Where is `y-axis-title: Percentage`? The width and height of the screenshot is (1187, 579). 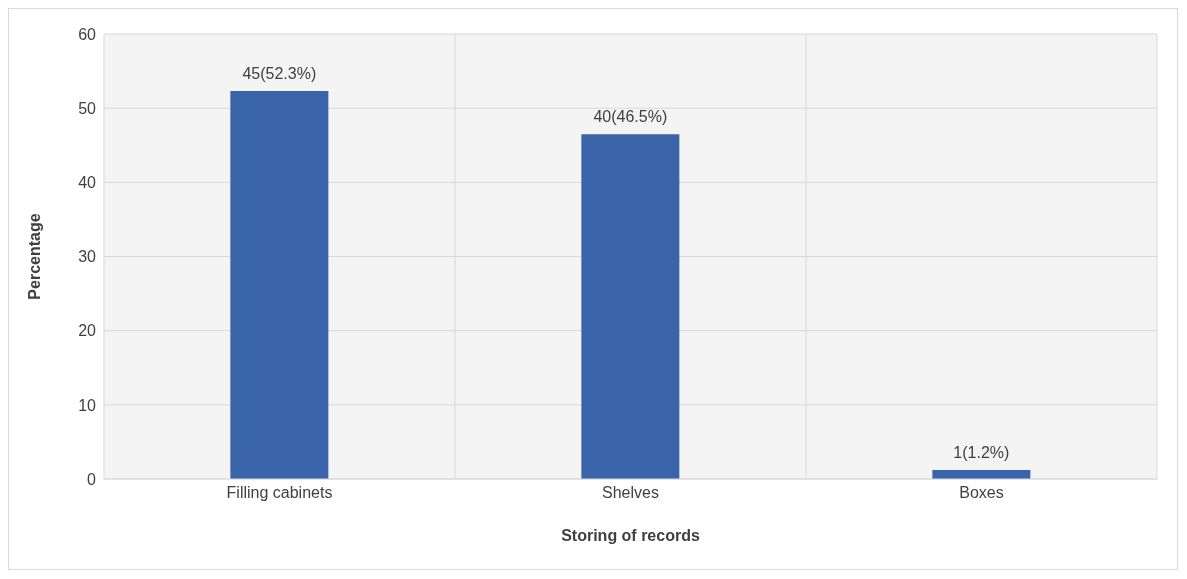
y-axis-title: Percentage is located at coordinates (34, 256).